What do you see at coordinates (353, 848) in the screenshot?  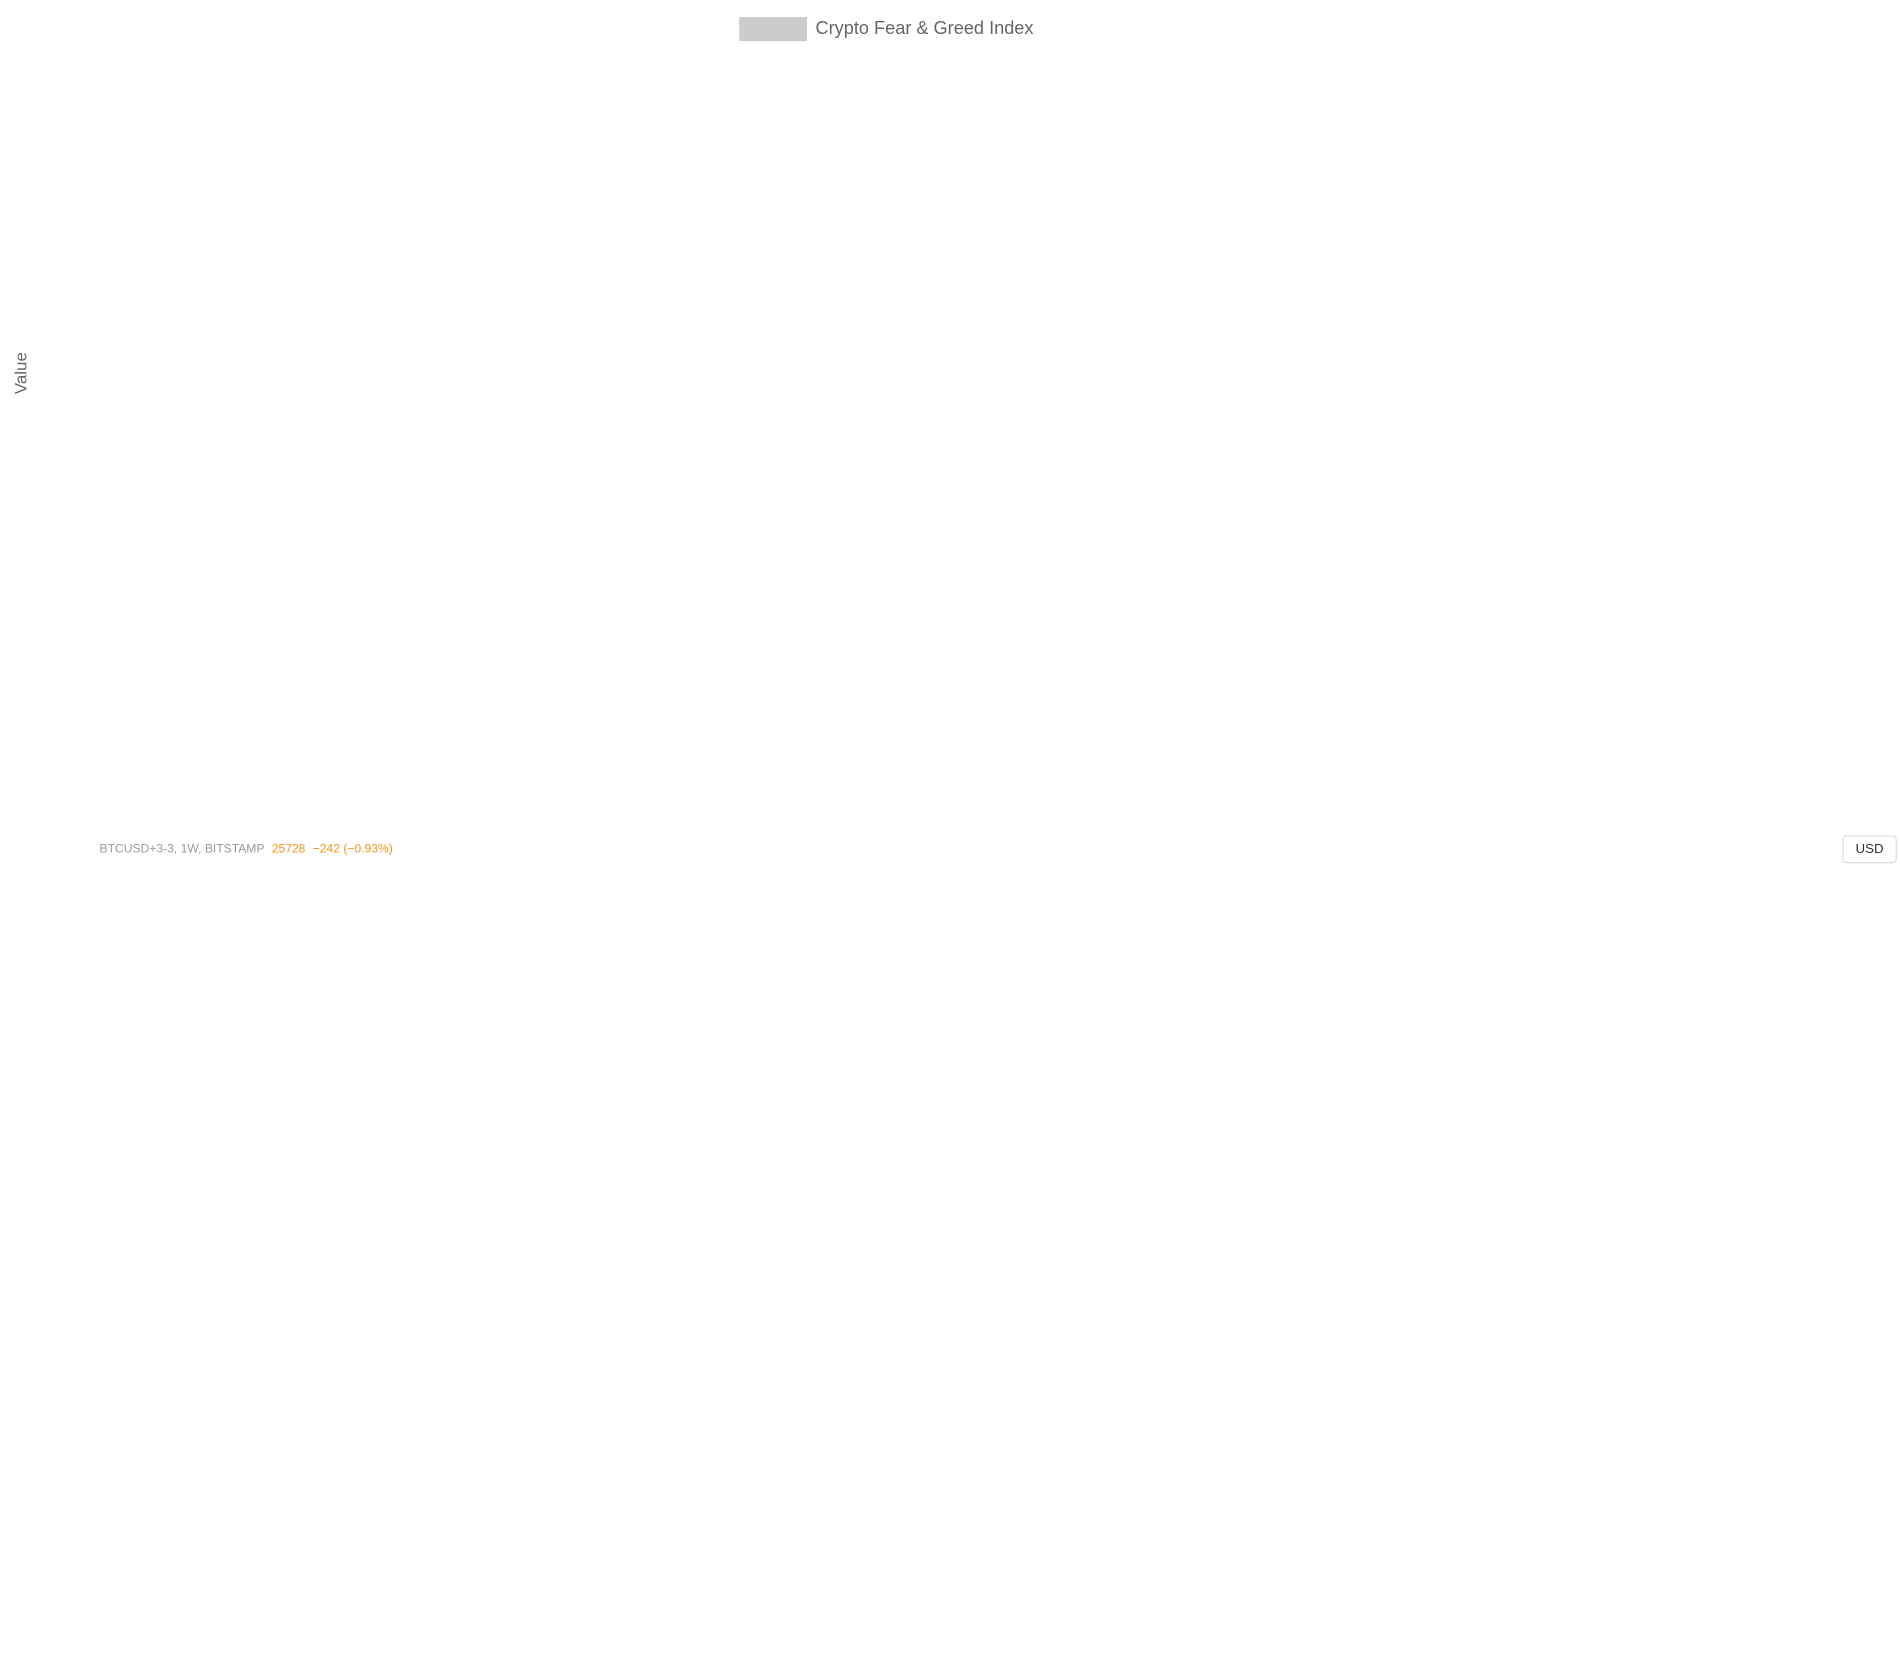 I see `price-change: −242 (−0.93%)` at bounding box center [353, 848].